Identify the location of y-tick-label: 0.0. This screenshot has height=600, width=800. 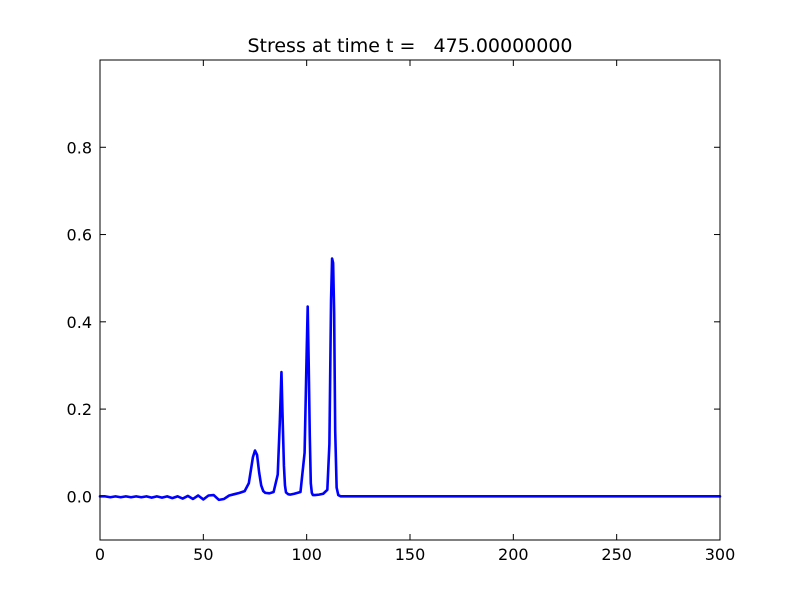
(79, 496).